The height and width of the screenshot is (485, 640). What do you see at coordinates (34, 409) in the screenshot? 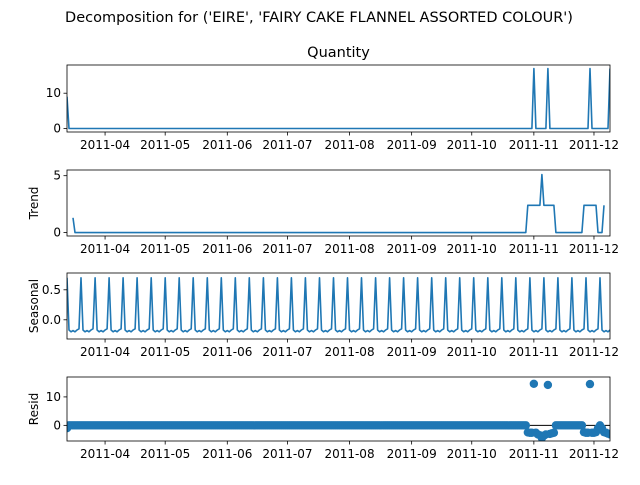
I see `resid-ylabel: Resid` at bounding box center [34, 409].